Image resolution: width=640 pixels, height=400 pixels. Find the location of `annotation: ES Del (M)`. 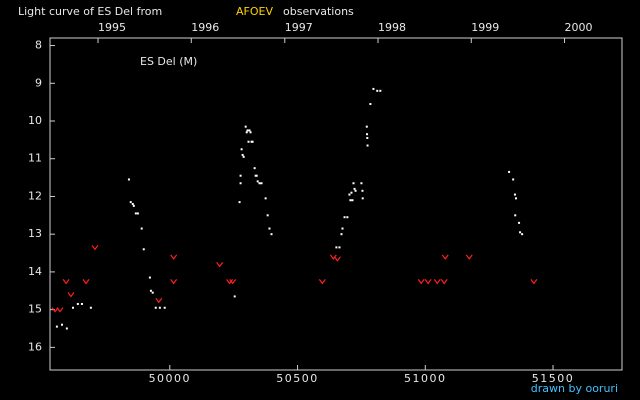

annotation: ES Del (M) is located at coordinates (168, 61).